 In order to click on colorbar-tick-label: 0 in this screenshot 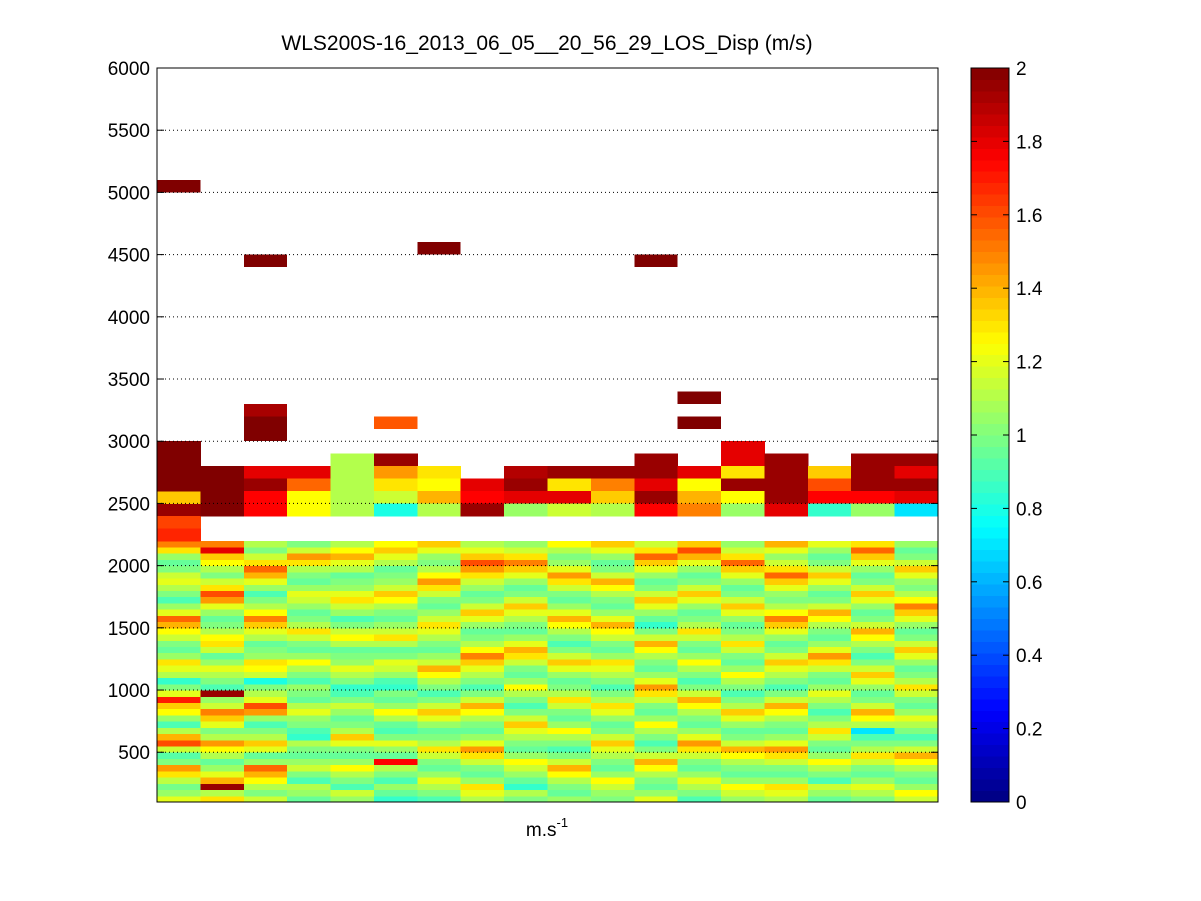, I will do `click(1021, 803)`.